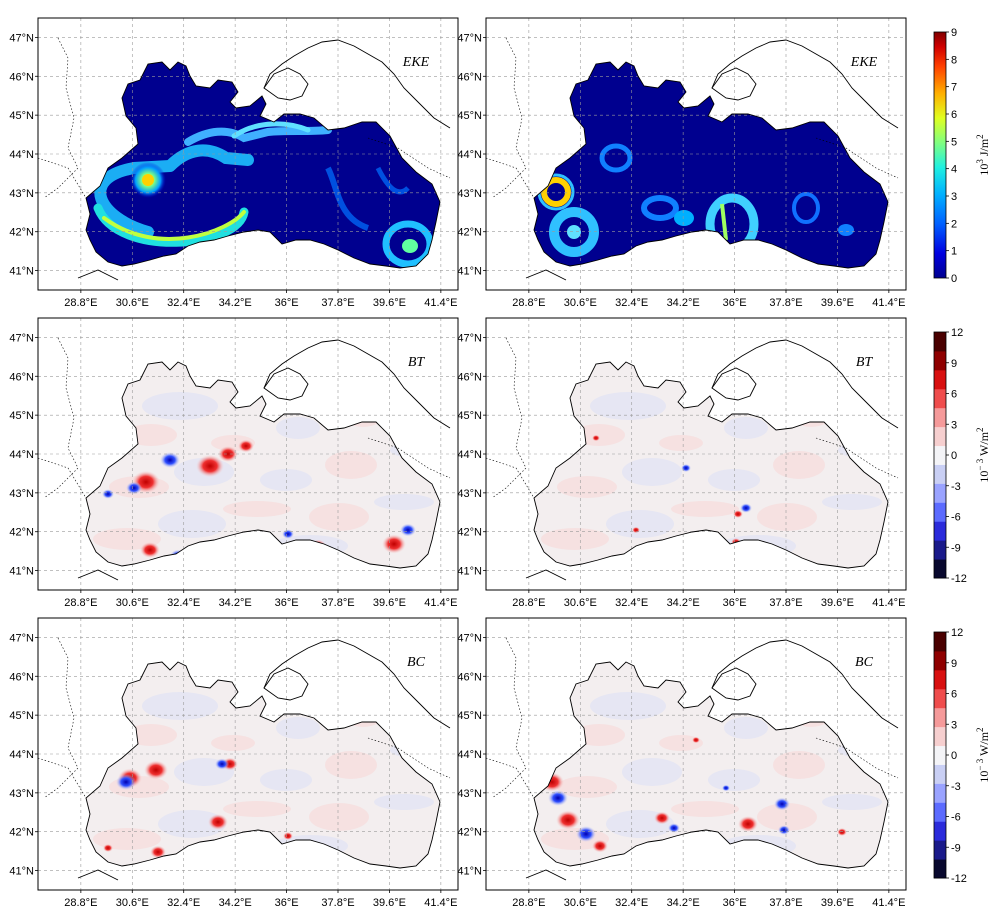 Image resolution: width=1000 pixels, height=919 pixels. Describe the element at coordinates (954, 279) in the screenshot. I see `colorbar-tick-label: 0` at that location.